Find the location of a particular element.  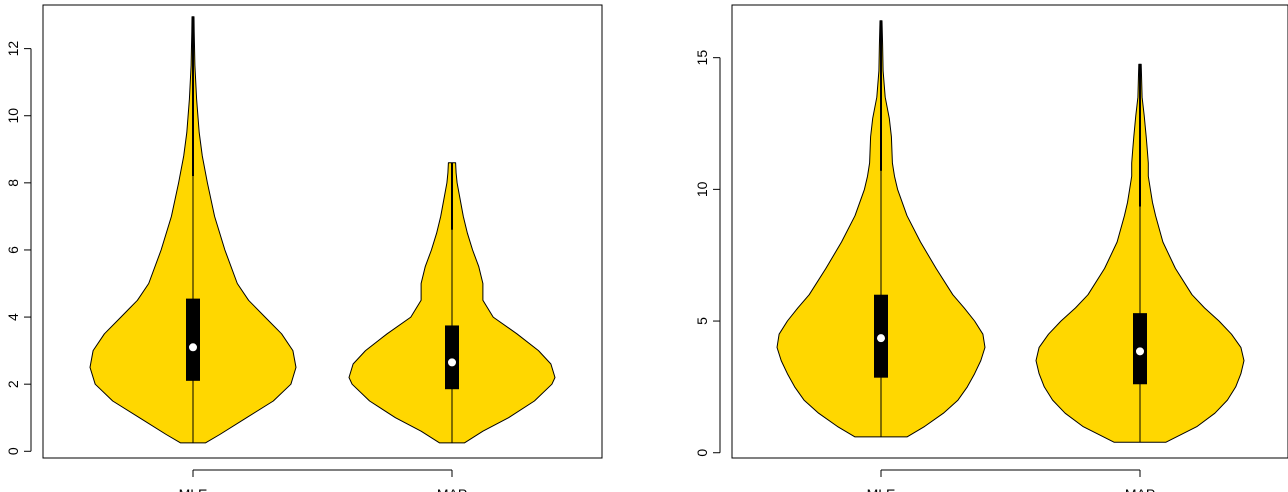

y-tick-label: 12 is located at coordinates (13, 49).